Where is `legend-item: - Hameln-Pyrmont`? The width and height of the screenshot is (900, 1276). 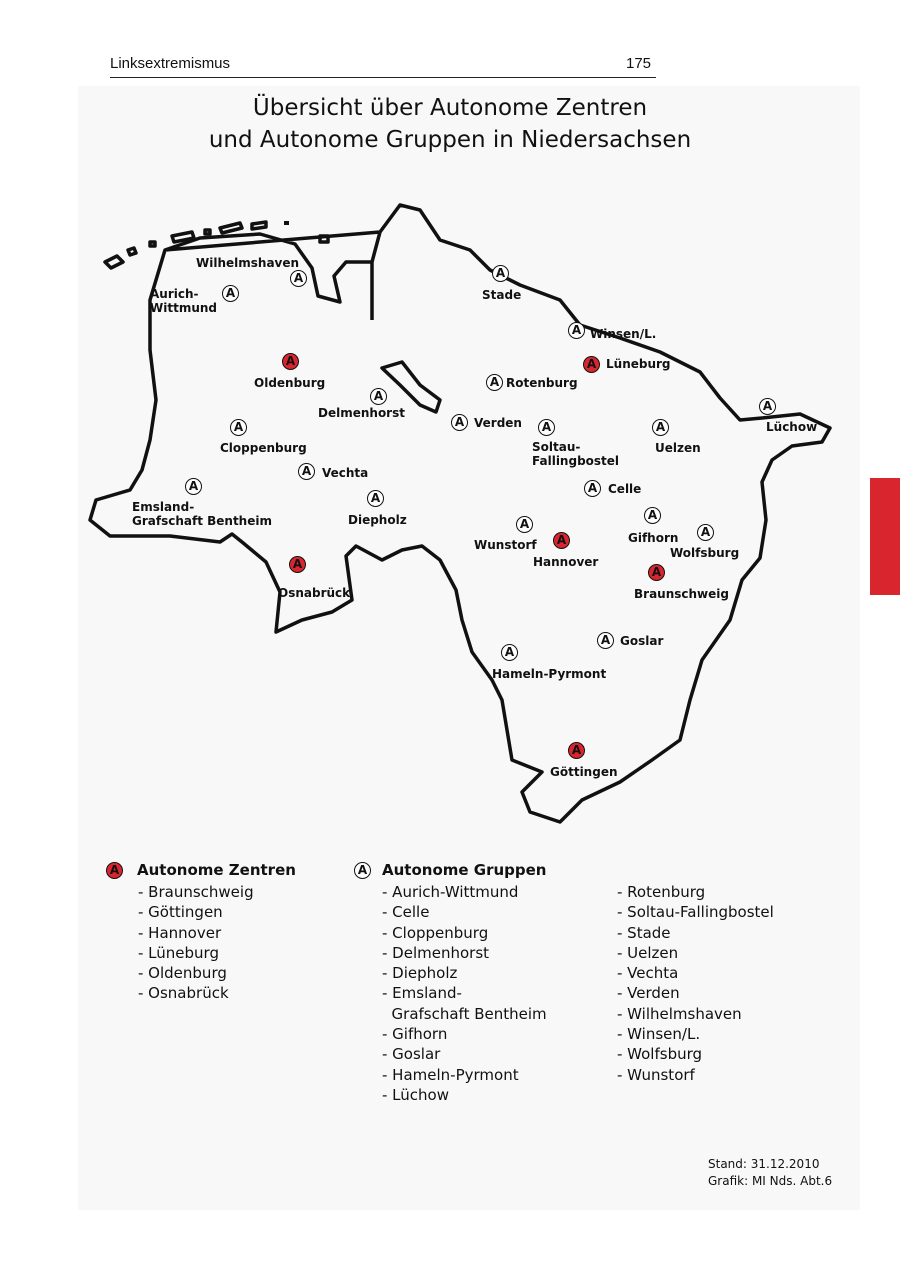
legend-item: - Hameln-Pyrmont is located at coordinates (450, 1074).